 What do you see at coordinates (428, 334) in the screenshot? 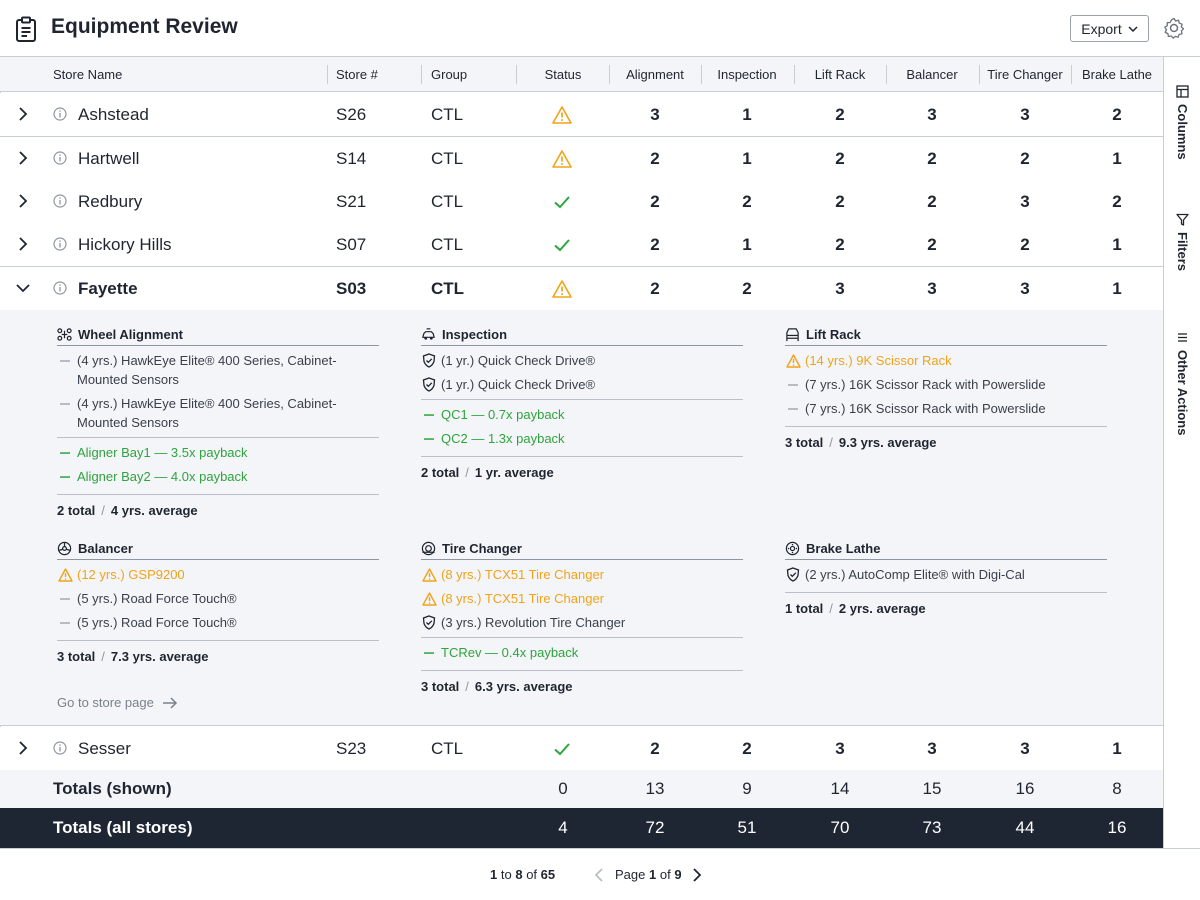
I see `car-inspection-icon` at bounding box center [428, 334].